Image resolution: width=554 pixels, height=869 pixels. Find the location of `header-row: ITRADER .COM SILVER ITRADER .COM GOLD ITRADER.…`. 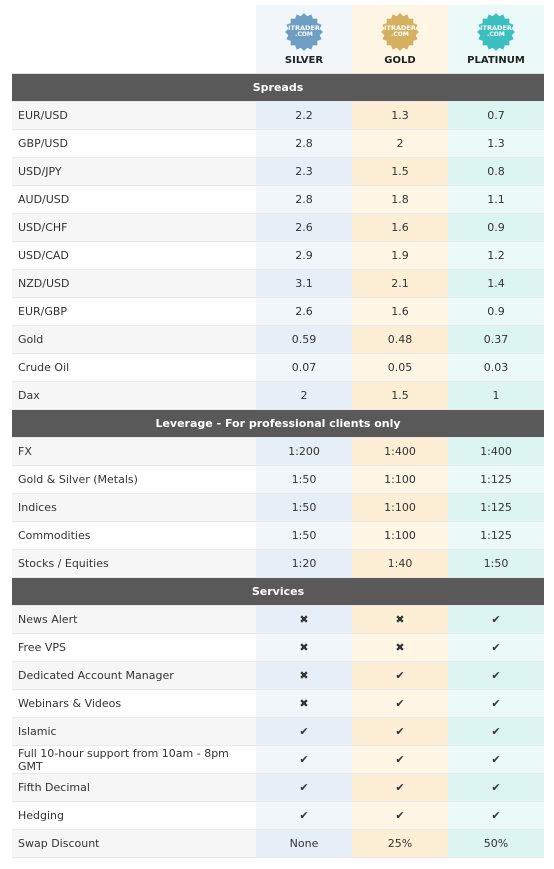

header-row: ITRADER .COM SILVER ITRADER .COM GOLD ITRADER.… is located at coordinates (278, 39).